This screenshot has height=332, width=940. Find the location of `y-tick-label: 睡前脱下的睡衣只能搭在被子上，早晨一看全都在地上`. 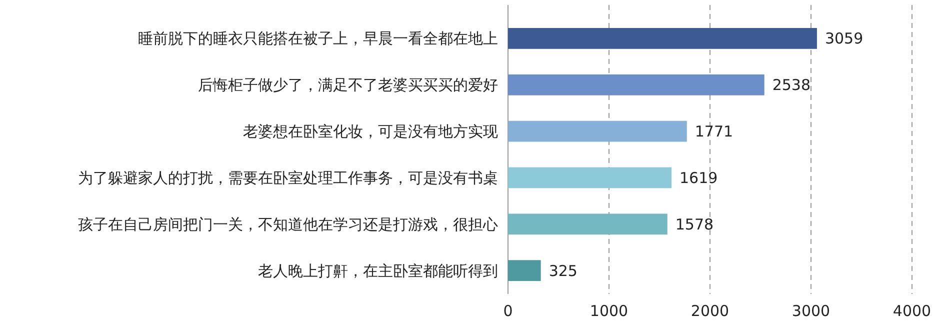

y-tick-label: 睡前脱下的睡衣只能搭在被子上，早晨一看全都在地上 is located at coordinates (318, 39).